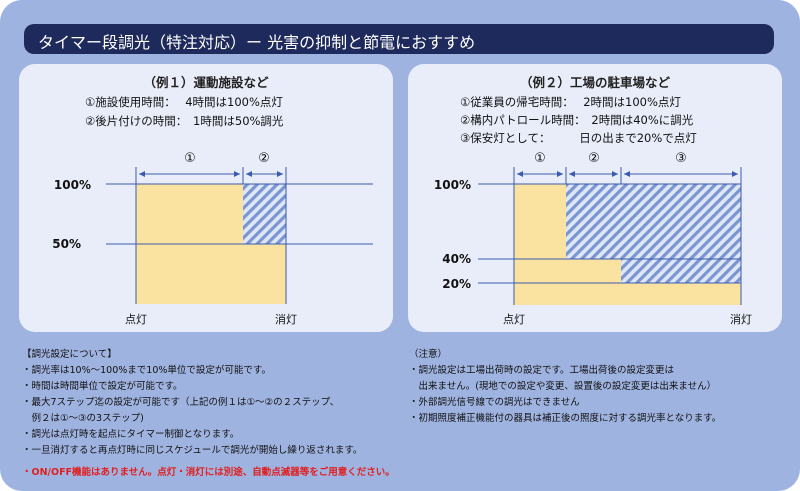  Describe the element at coordinates (184, 121) in the screenshot. I see `example1-line: ②後片付けの時間： 1時間は50%調光` at that location.